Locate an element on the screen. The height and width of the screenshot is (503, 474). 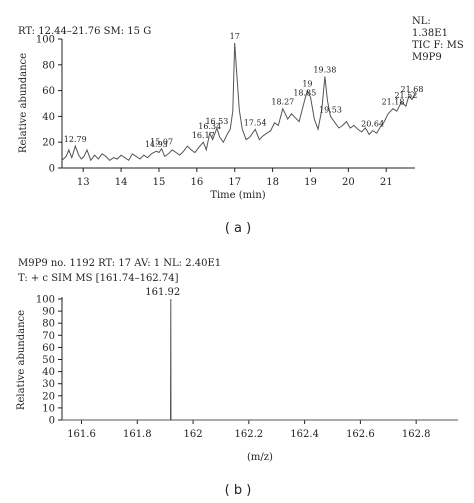
peak-label: 20.64 is located at coordinates (372, 124).